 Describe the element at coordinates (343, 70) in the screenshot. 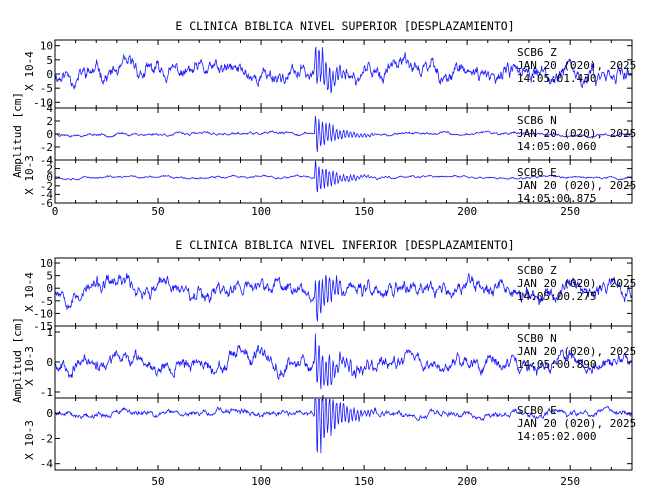

I see `seismic-trace-SCB6-Z` at that location.